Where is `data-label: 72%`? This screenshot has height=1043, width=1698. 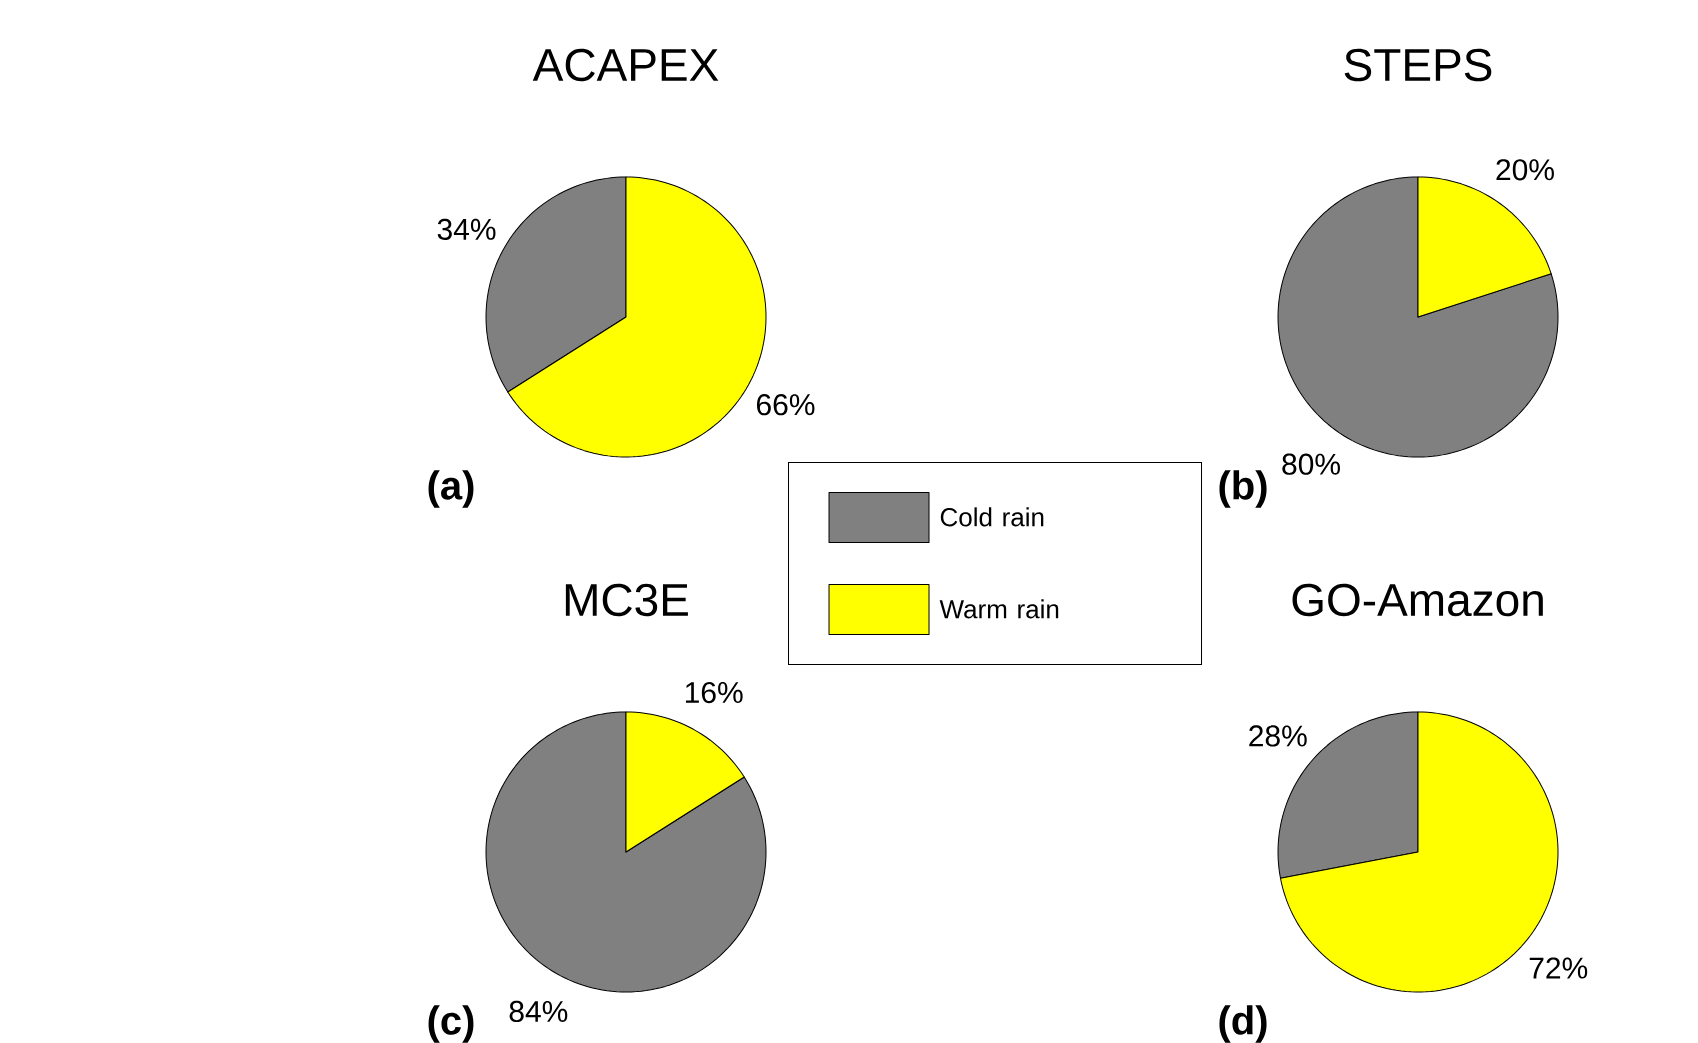 data-label: 72% is located at coordinates (1558, 968).